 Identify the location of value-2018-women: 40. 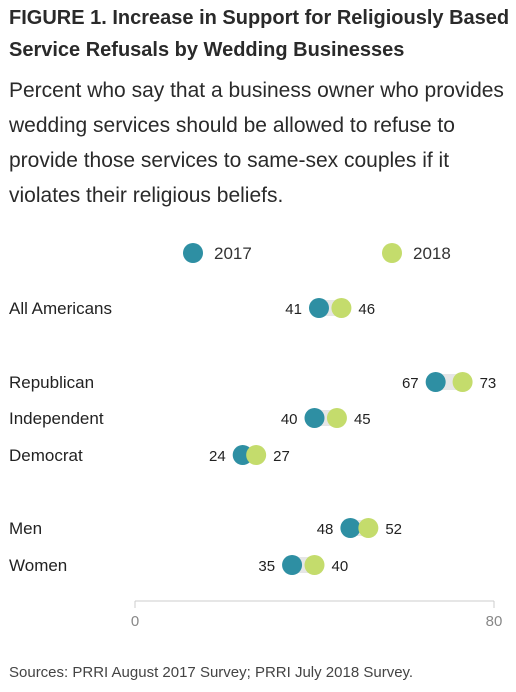
(340, 566).